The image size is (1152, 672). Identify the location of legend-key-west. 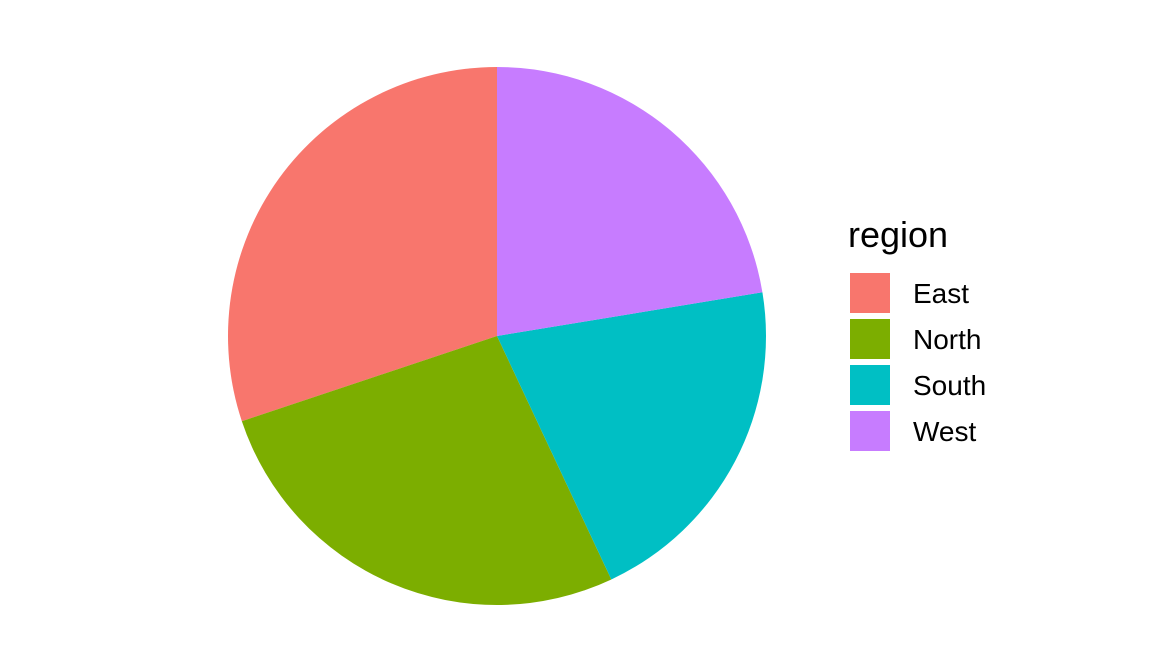
(870, 431).